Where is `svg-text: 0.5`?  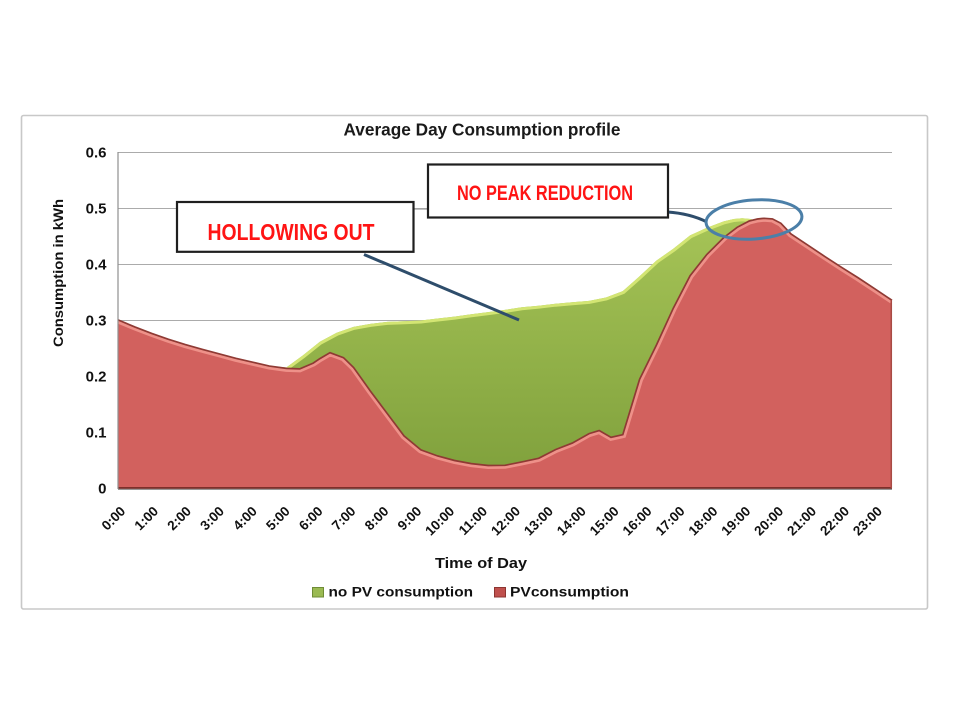
svg-text: 0.5 is located at coordinates (96, 209).